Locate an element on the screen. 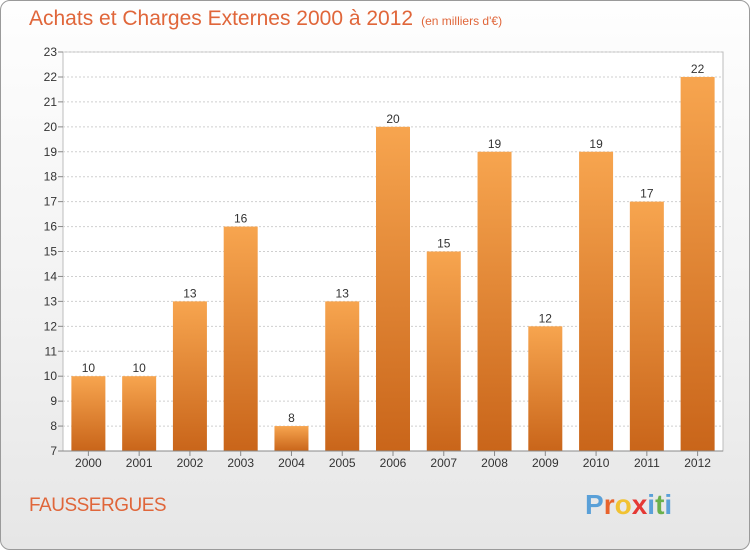 The width and height of the screenshot is (750, 550). proxiti-logo: Proxiti is located at coordinates (628, 505).